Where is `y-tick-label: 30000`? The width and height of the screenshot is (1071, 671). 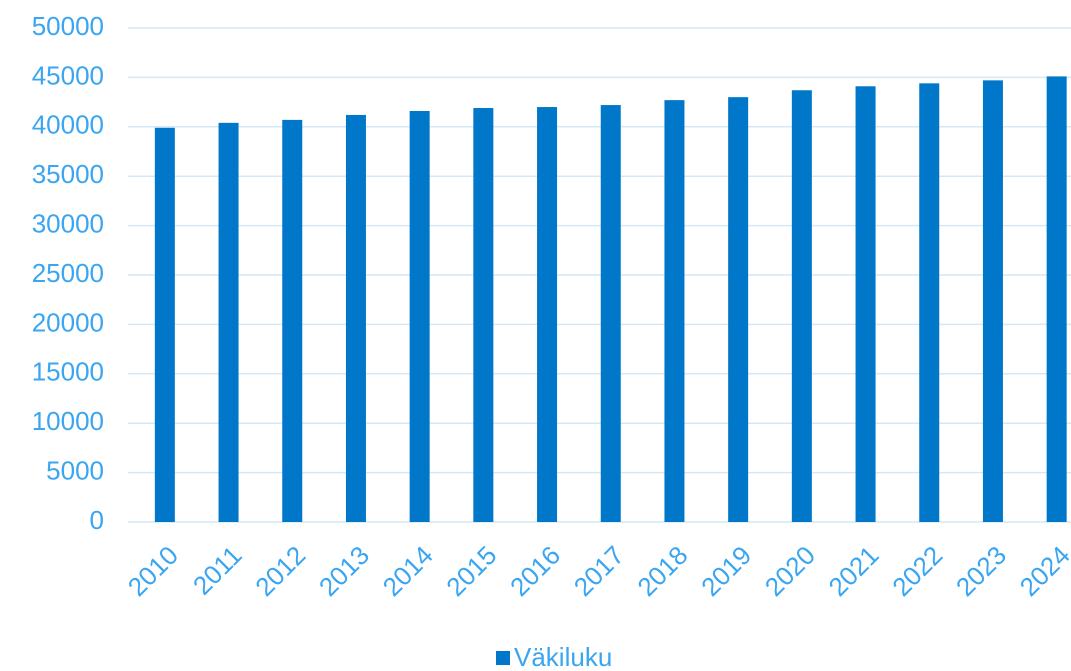
y-tick-label: 30000 is located at coordinates (68, 223).